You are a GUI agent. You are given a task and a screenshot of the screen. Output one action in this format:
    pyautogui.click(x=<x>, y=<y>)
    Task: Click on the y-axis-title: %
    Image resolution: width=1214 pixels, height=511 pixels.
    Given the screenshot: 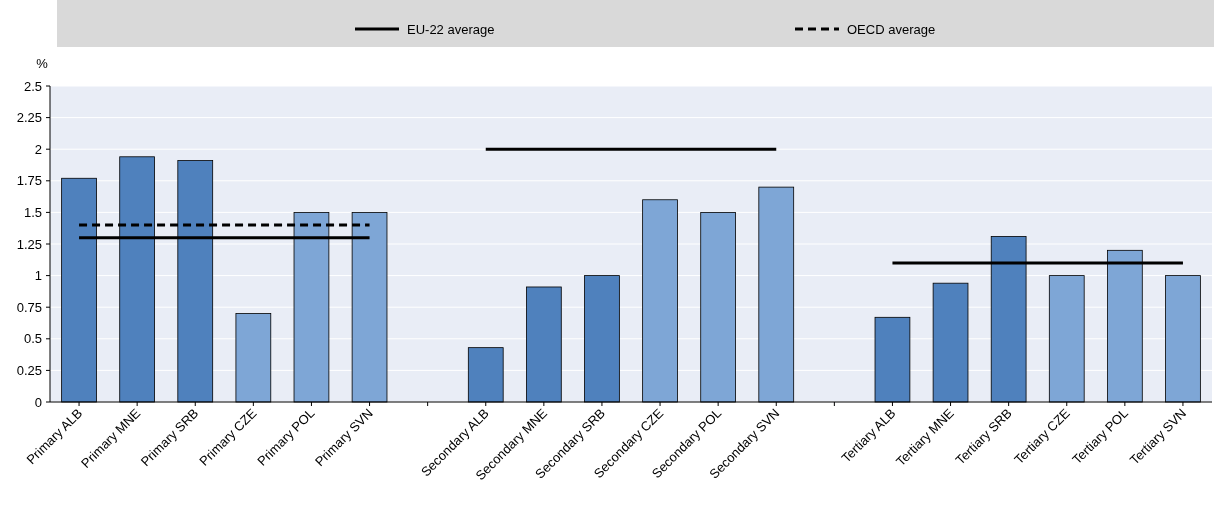 What is the action you would take?
    pyautogui.click(x=42, y=63)
    